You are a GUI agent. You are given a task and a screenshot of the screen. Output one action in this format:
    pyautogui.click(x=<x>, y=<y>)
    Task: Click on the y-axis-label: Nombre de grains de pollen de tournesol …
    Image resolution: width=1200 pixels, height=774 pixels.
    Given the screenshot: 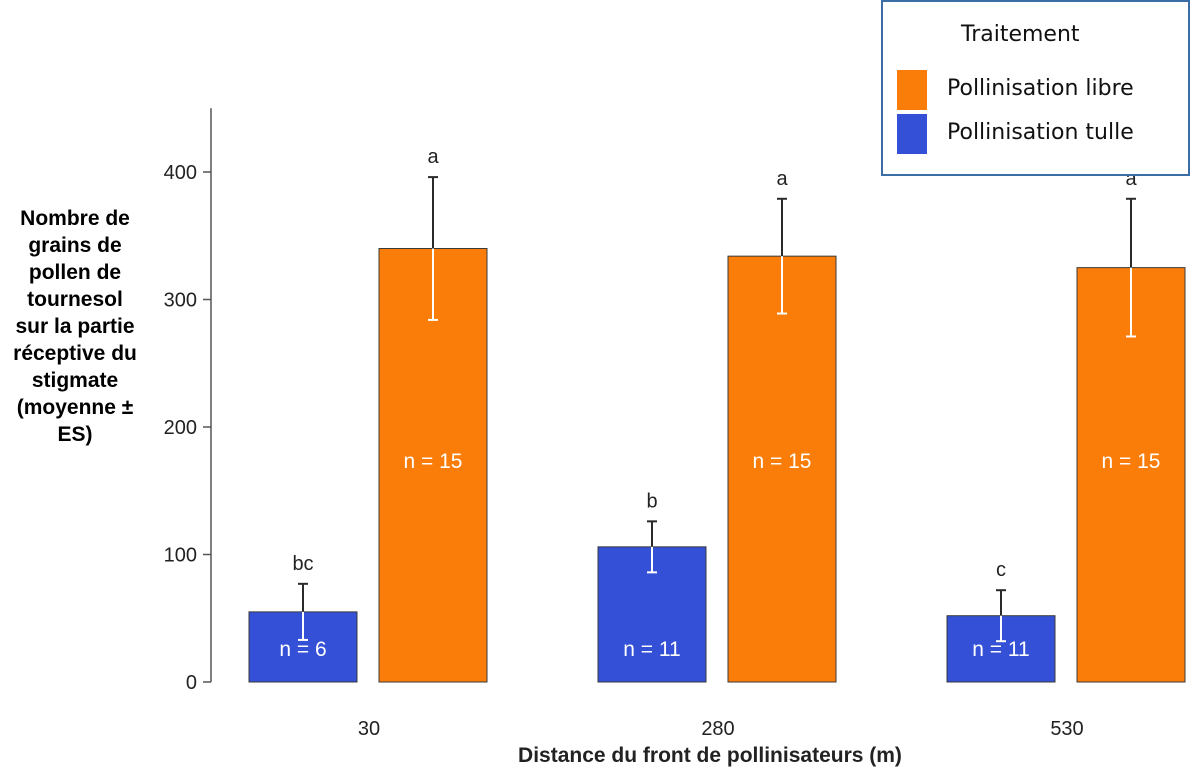 What is the action you would take?
    pyautogui.click(x=75, y=326)
    